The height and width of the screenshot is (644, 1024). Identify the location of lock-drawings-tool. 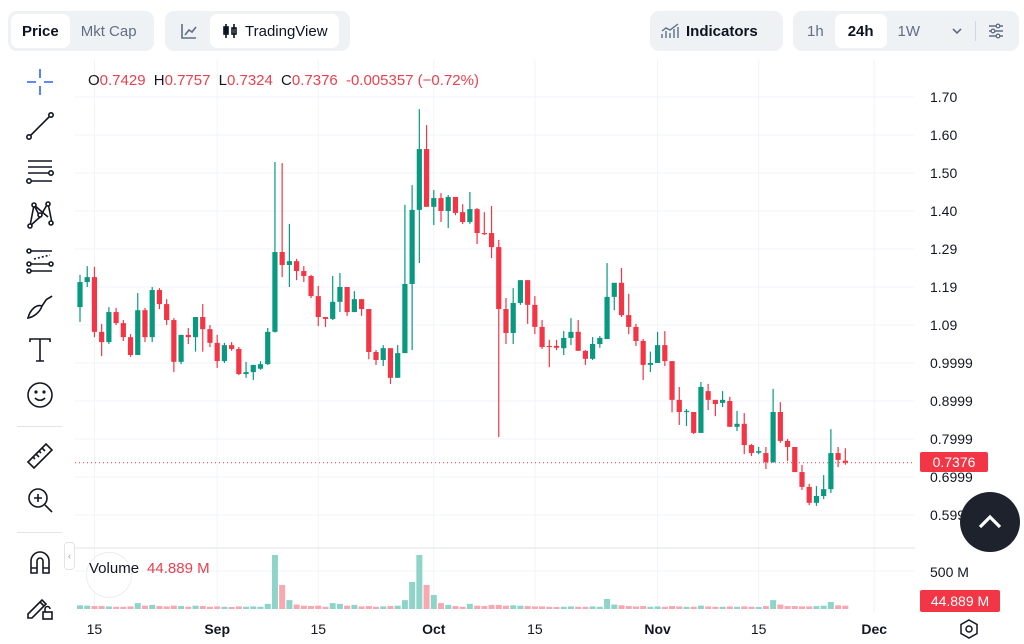
(40, 606).